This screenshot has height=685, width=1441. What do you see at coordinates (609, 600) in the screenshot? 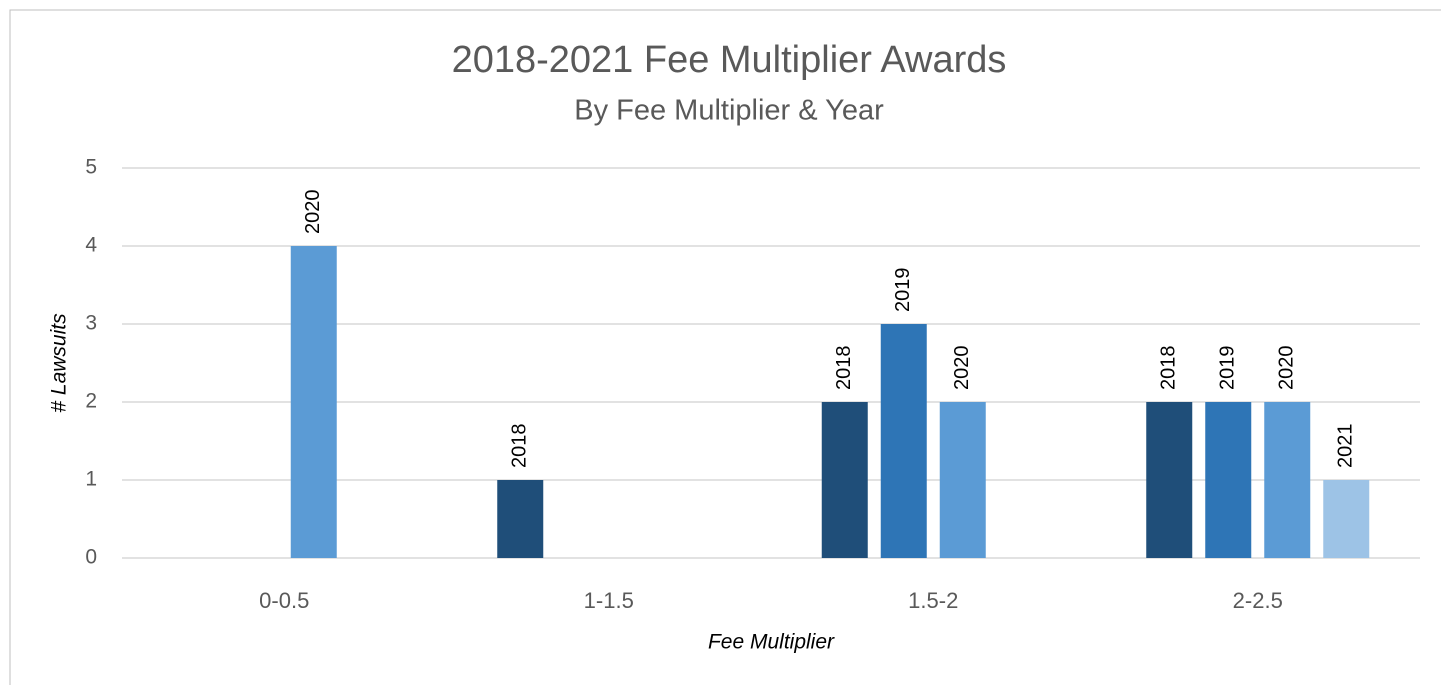
I see `x-tick-label: 1-1.5` at bounding box center [609, 600].